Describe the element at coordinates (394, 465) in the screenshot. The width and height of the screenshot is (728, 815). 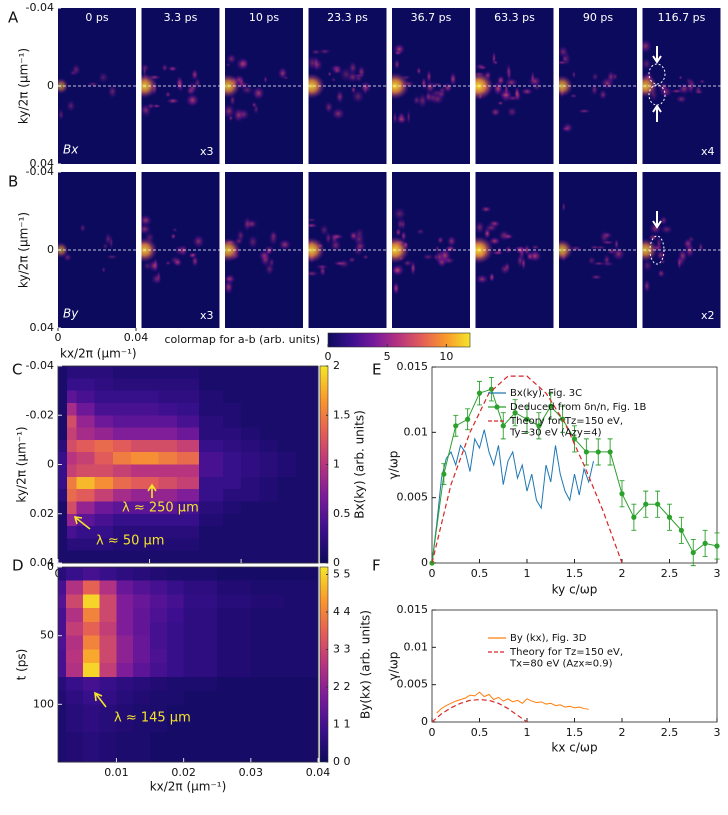
I see `y-axis-label: γ/ωp` at that location.